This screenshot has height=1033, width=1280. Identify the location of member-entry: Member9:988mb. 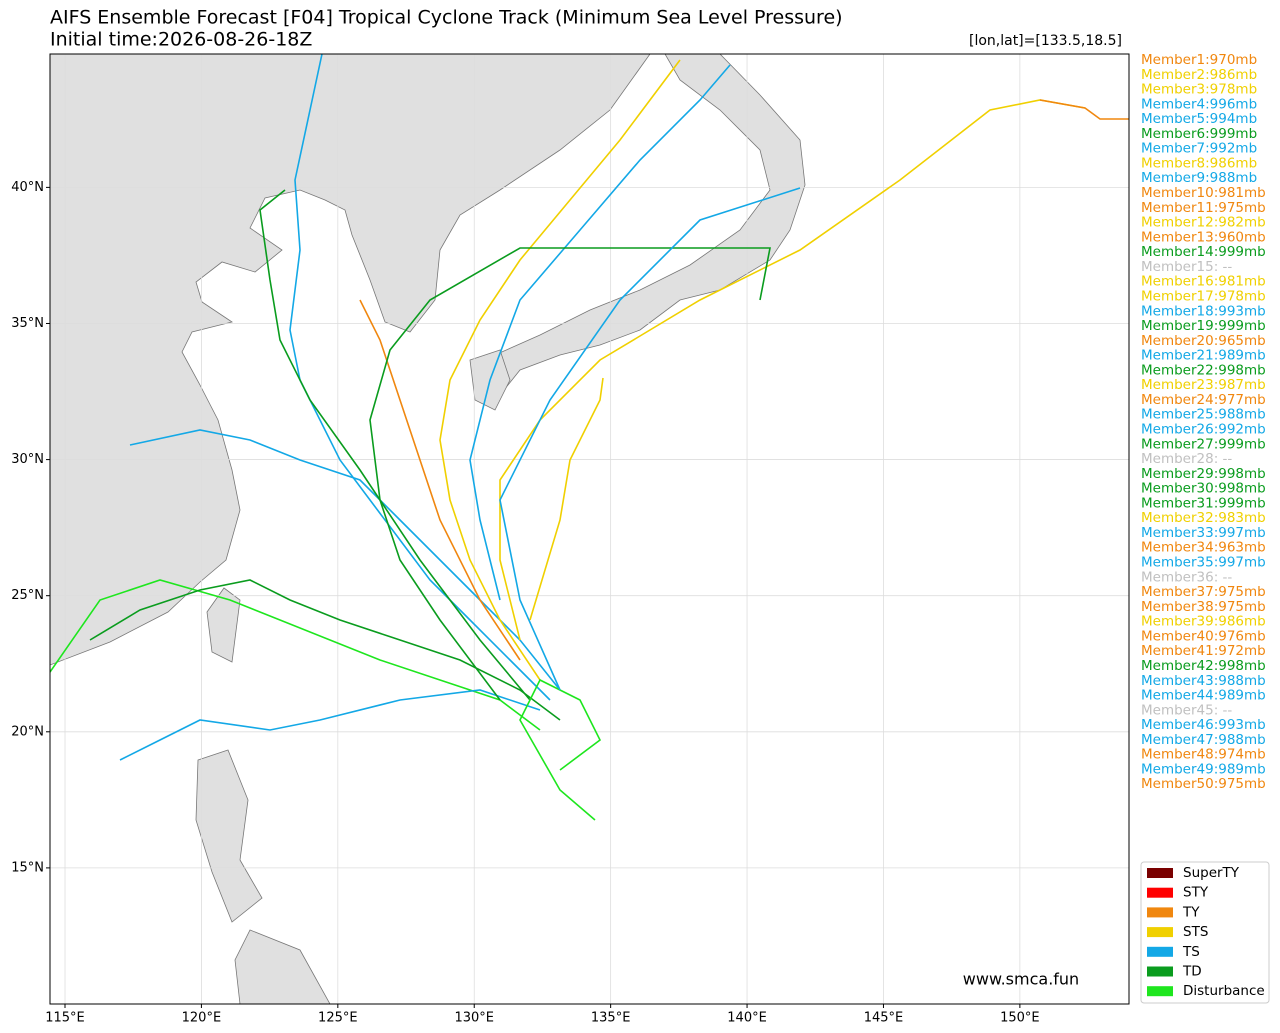
(1199, 178).